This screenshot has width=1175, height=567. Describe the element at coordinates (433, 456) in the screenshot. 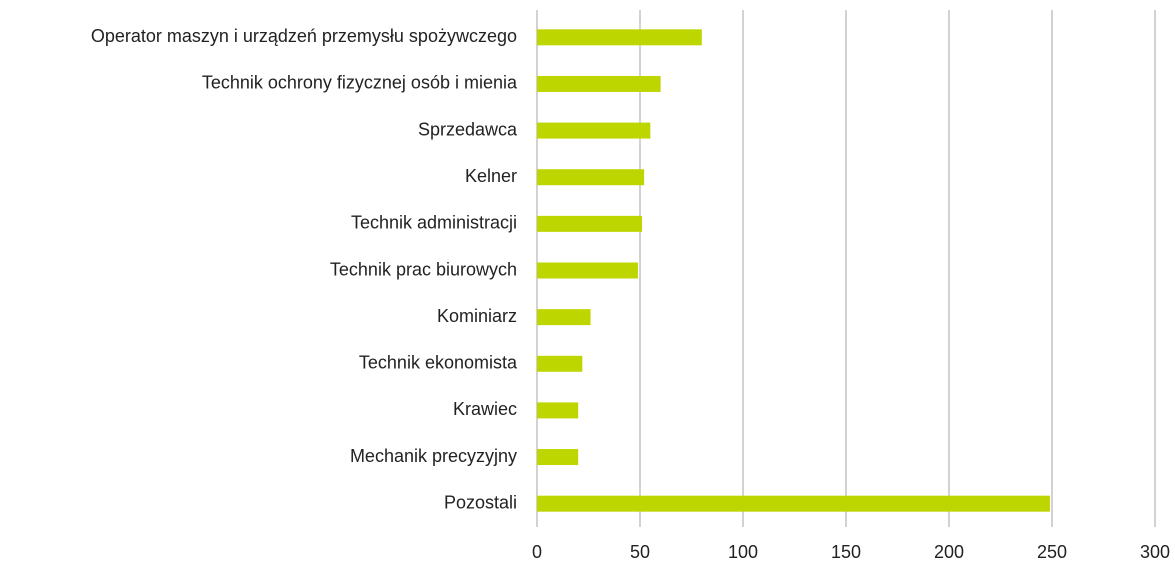

I see `y-tick-label: Mechanik precyzyjny` at that location.